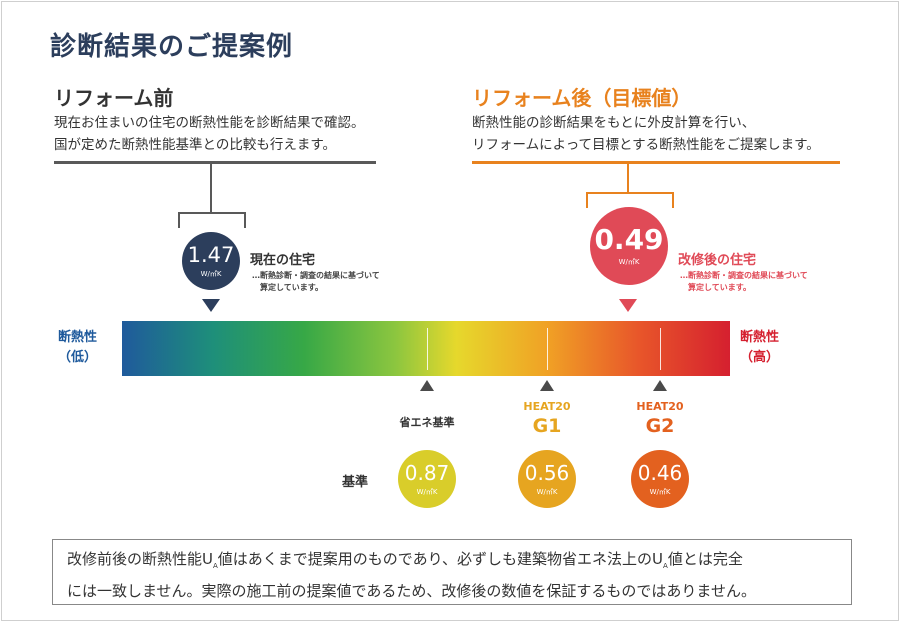  Describe the element at coordinates (212, 220) in the screenshot. I see `before-bracket` at that location.